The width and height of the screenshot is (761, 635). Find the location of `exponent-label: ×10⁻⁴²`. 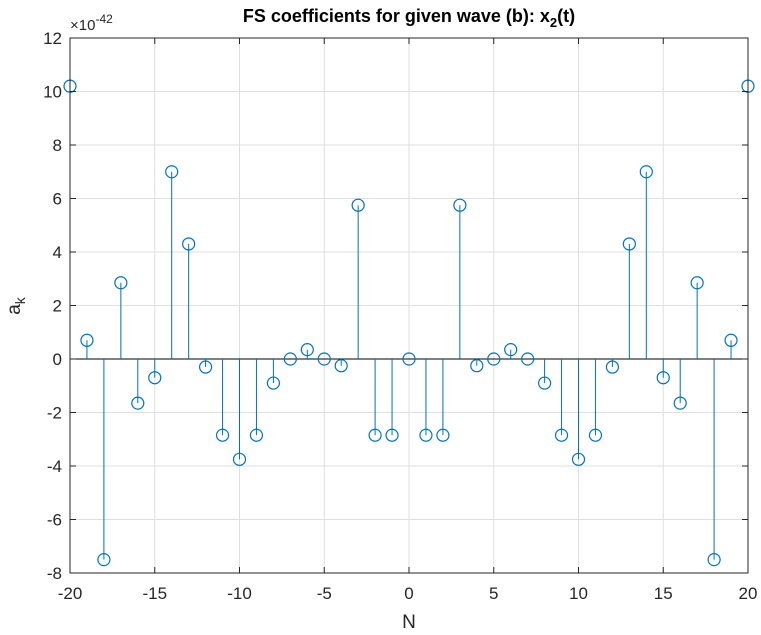

exponent-label: ×10⁻⁴² is located at coordinates (91, 23).